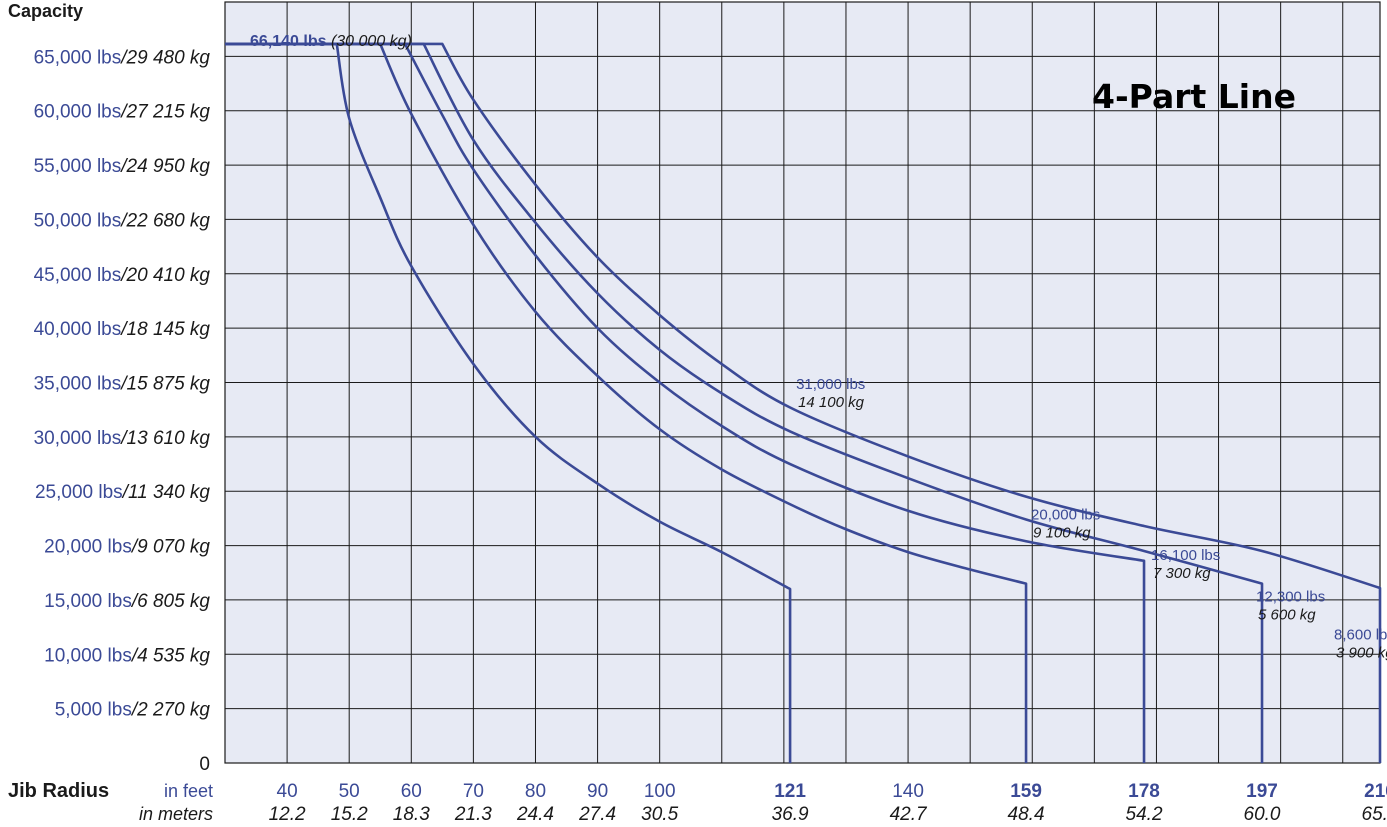 Image resolution: width=1387 pixels, height=827 pixels. What do you see at coordinates (660, 791) in the screenshot?
I see `x-tick-feet: 100` at bounding box center [660, 791].